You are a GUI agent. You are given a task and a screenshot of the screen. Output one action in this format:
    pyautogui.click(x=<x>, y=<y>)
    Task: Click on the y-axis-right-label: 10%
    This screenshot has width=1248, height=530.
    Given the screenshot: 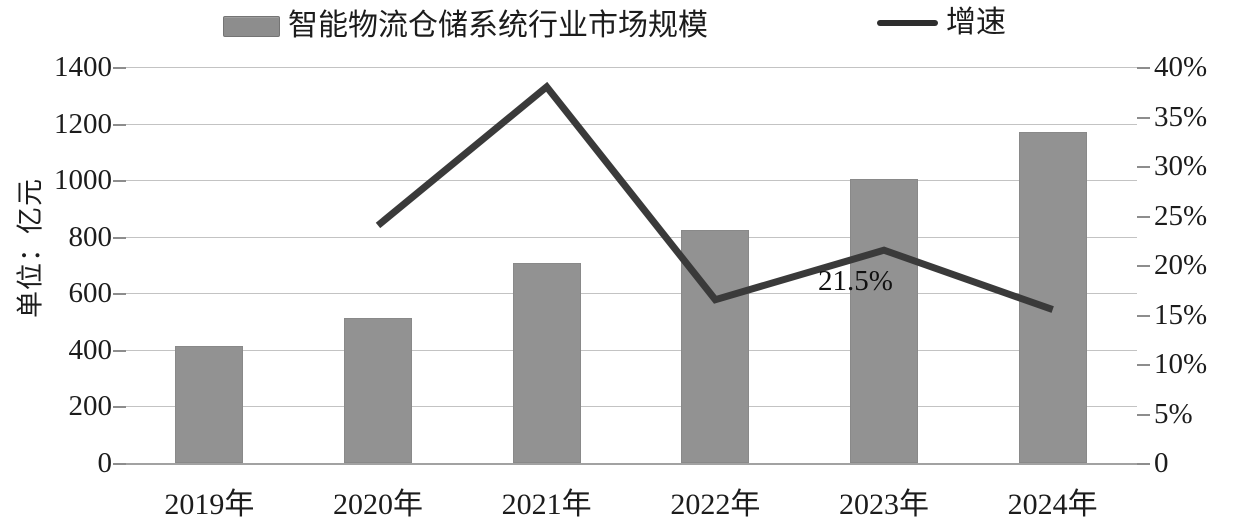 What is the action you would take?
    pyautogui.click(x=1181, y=364)
    